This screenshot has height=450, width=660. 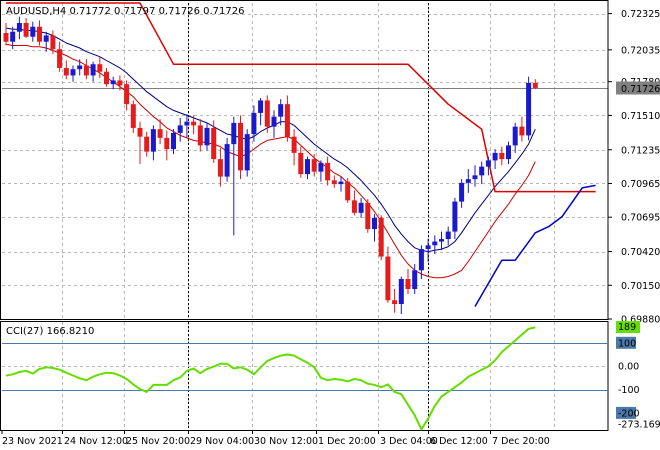 I want to click on time-tick-label: 6 Dec 12:00, so click(x=459, y=441).